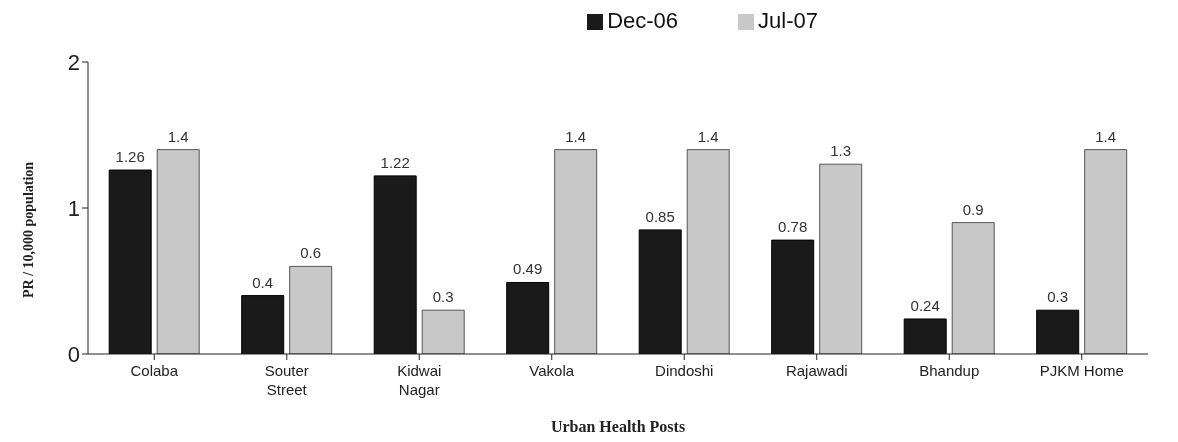 The width and height of the screenshot is (1178, 442). I want to click on x-tick-label: PJKM Home, so click(1081, 370).